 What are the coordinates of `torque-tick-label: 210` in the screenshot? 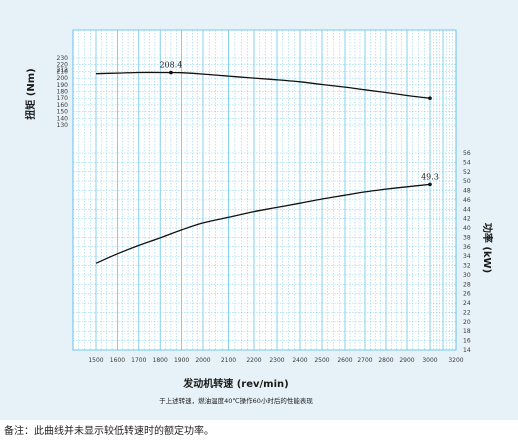 It's located at (63, 71).